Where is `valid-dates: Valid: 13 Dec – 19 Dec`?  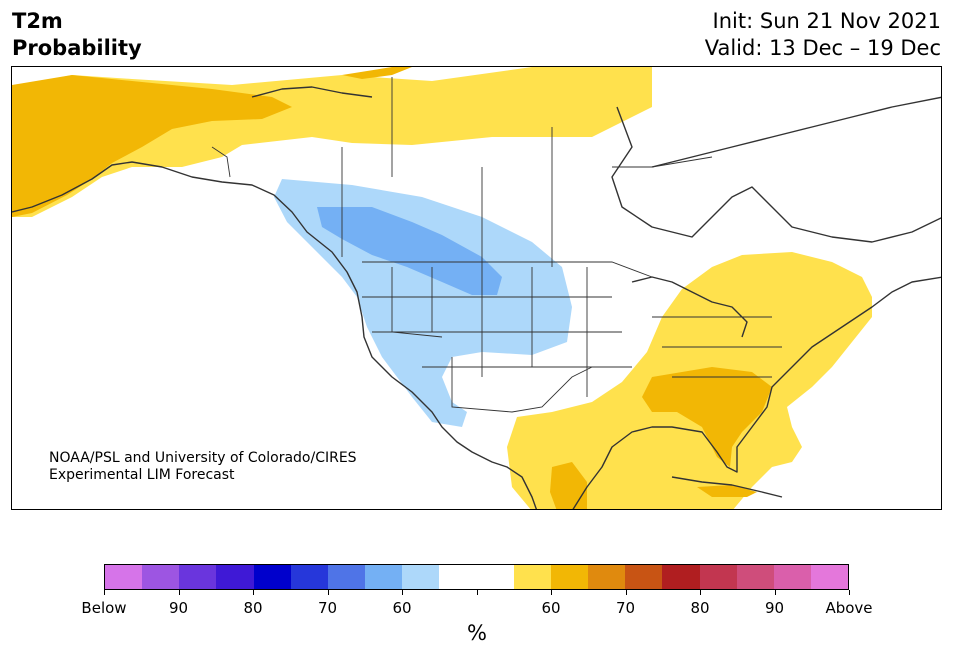 valid-dates: Valid: 13 Dec – 19 Dec is located at coordinates (822, 48).